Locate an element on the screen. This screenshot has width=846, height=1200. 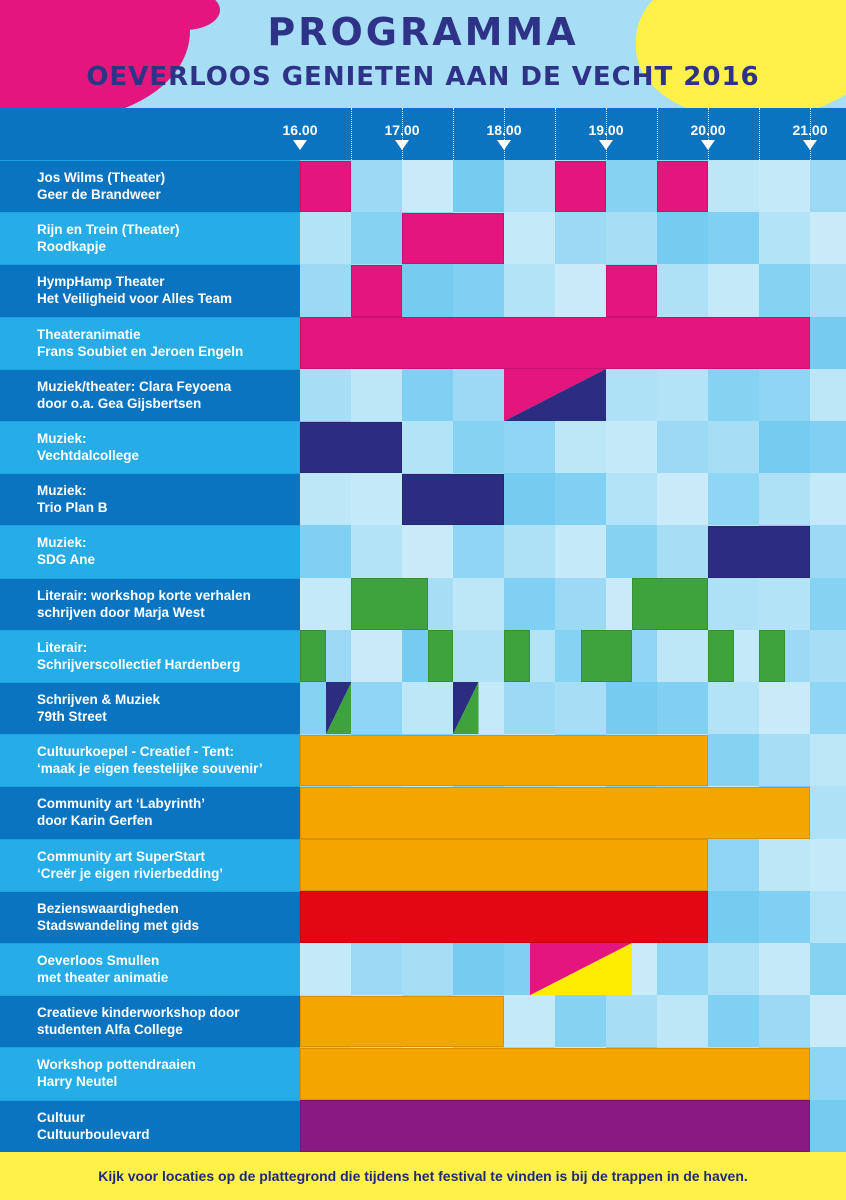
activity-detail: SDG Ane is located at coordinates (66, 560).